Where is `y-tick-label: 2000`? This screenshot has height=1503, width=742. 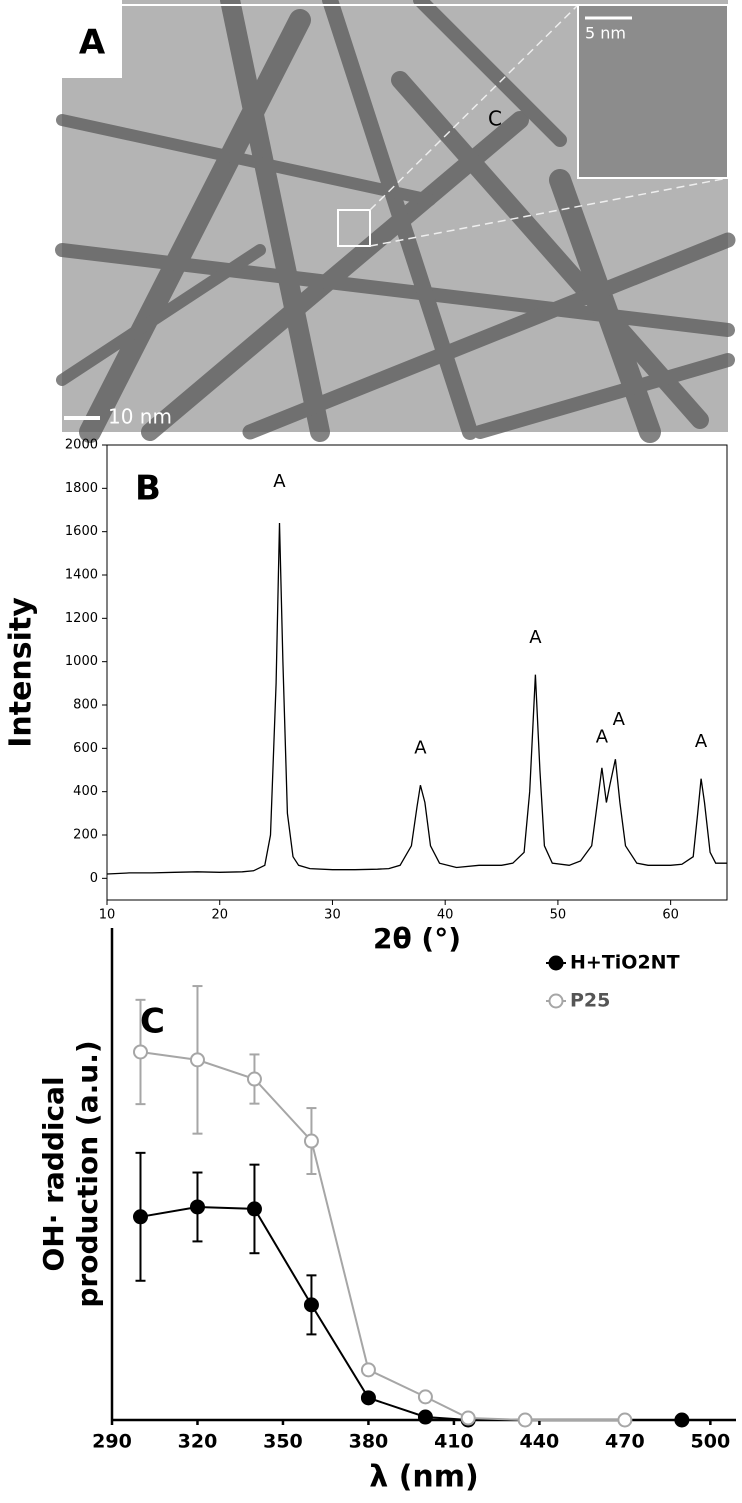 y-tick-label: 2000 is located at coordinates (81, 445).